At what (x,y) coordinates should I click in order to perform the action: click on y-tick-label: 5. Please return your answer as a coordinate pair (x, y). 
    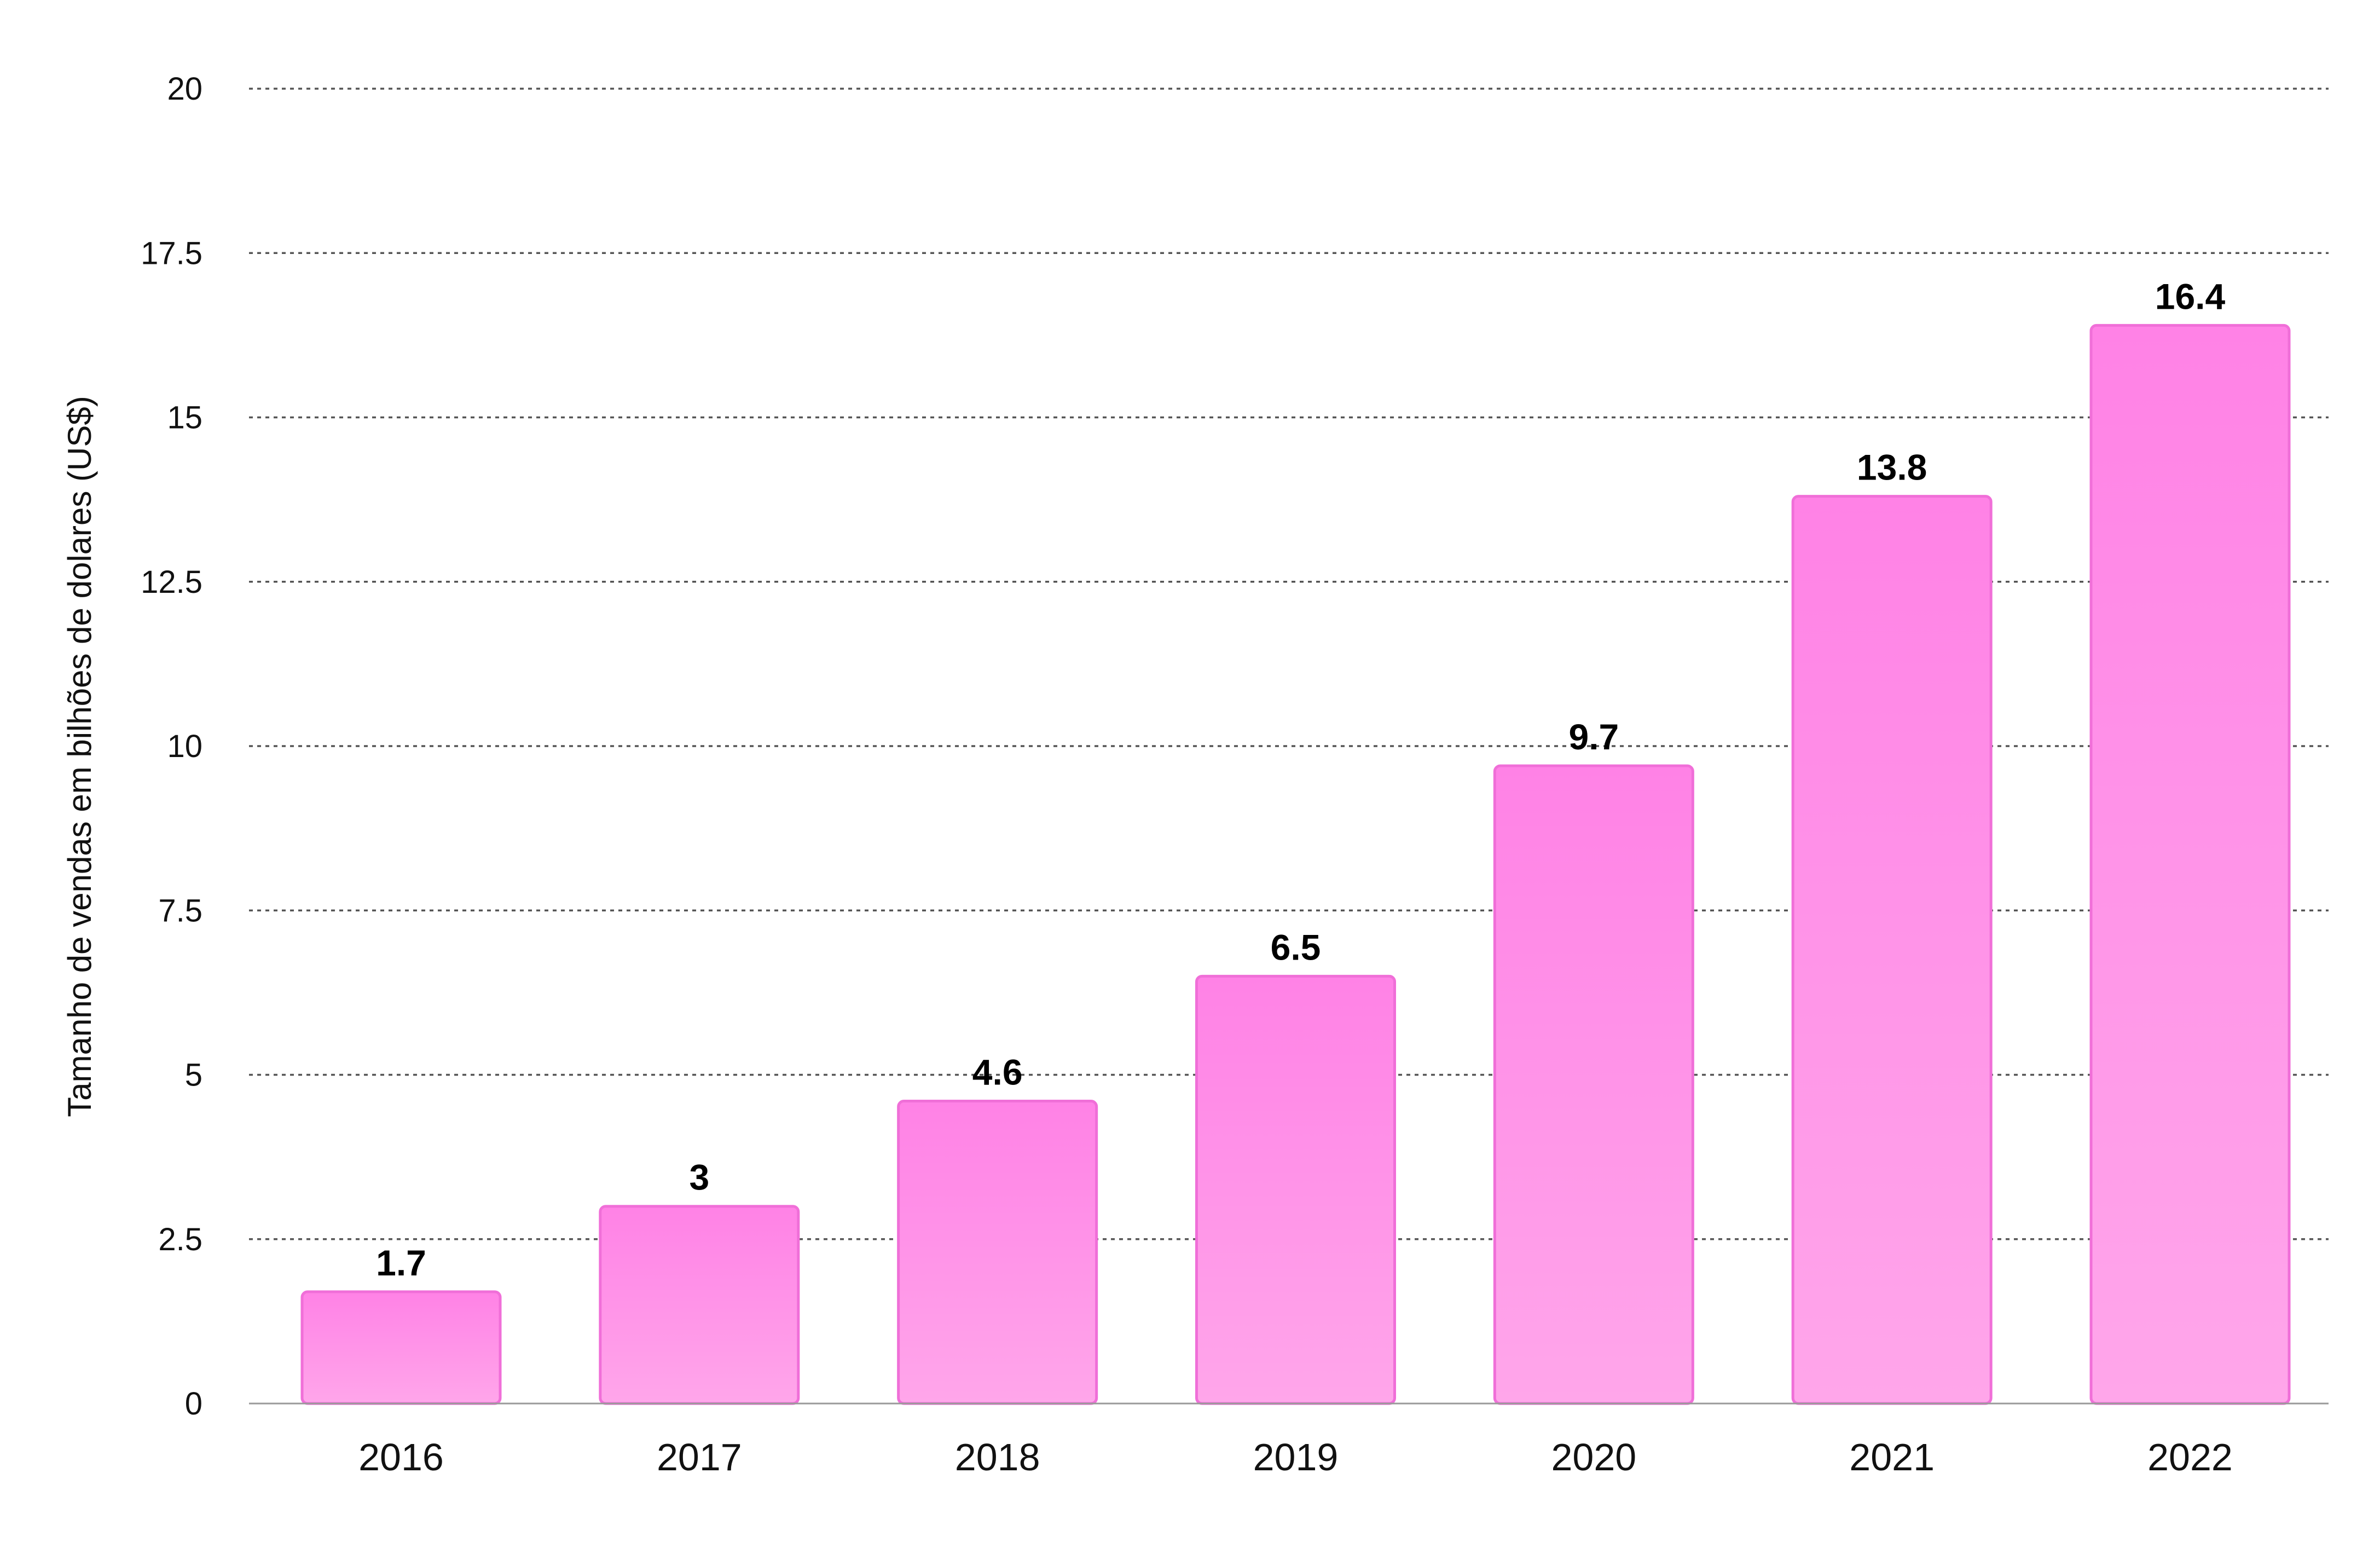
    Looking at the image, I should click on (193, 1075).